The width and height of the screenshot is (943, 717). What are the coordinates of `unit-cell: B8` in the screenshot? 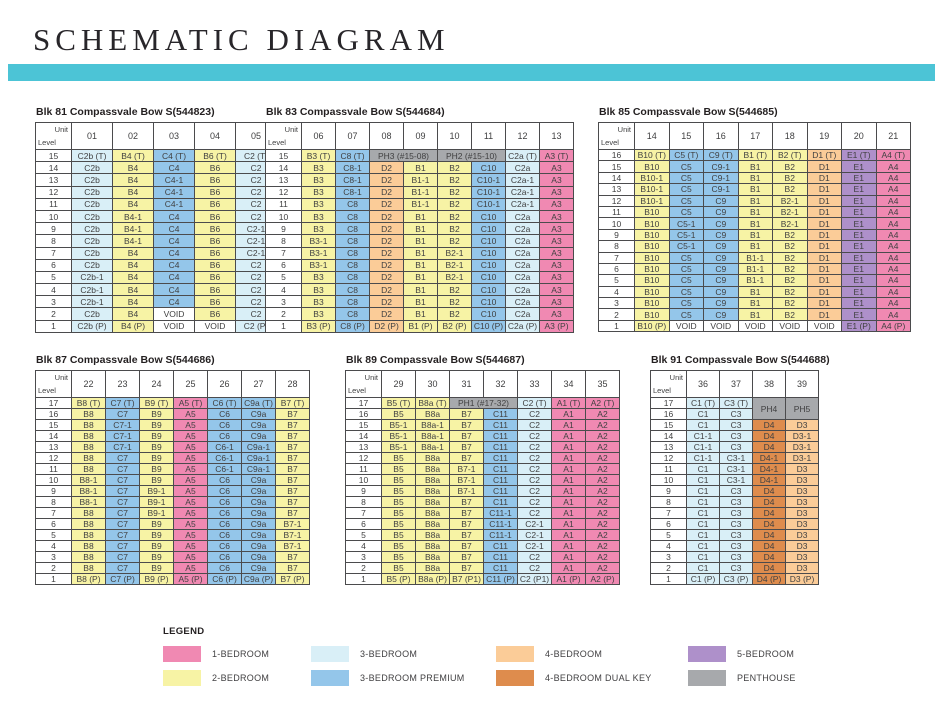 It's located at (88, 568).